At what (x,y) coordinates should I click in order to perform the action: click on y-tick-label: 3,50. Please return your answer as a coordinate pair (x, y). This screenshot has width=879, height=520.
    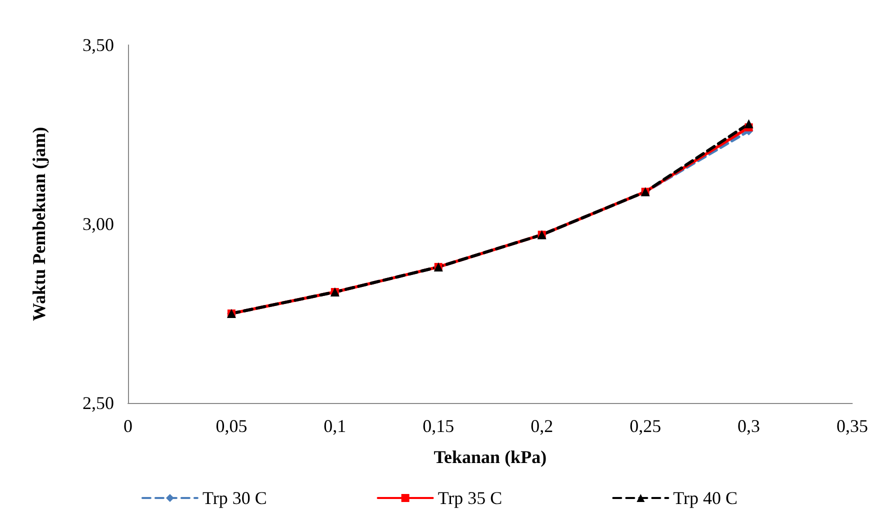
    Looking at the image, I should click on (98, 45).